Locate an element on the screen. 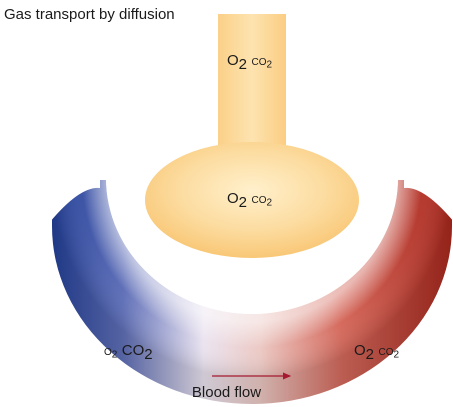 The image size is (453, 407). capillary-left-gas-label: O2 CO2 is located at coordinates (128, 352).